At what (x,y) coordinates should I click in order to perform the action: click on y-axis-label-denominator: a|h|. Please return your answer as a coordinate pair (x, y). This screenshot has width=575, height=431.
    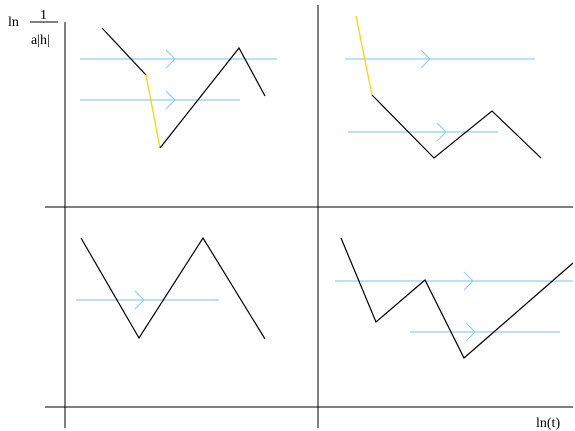
    Looking at the image, I should click on (40, 40).